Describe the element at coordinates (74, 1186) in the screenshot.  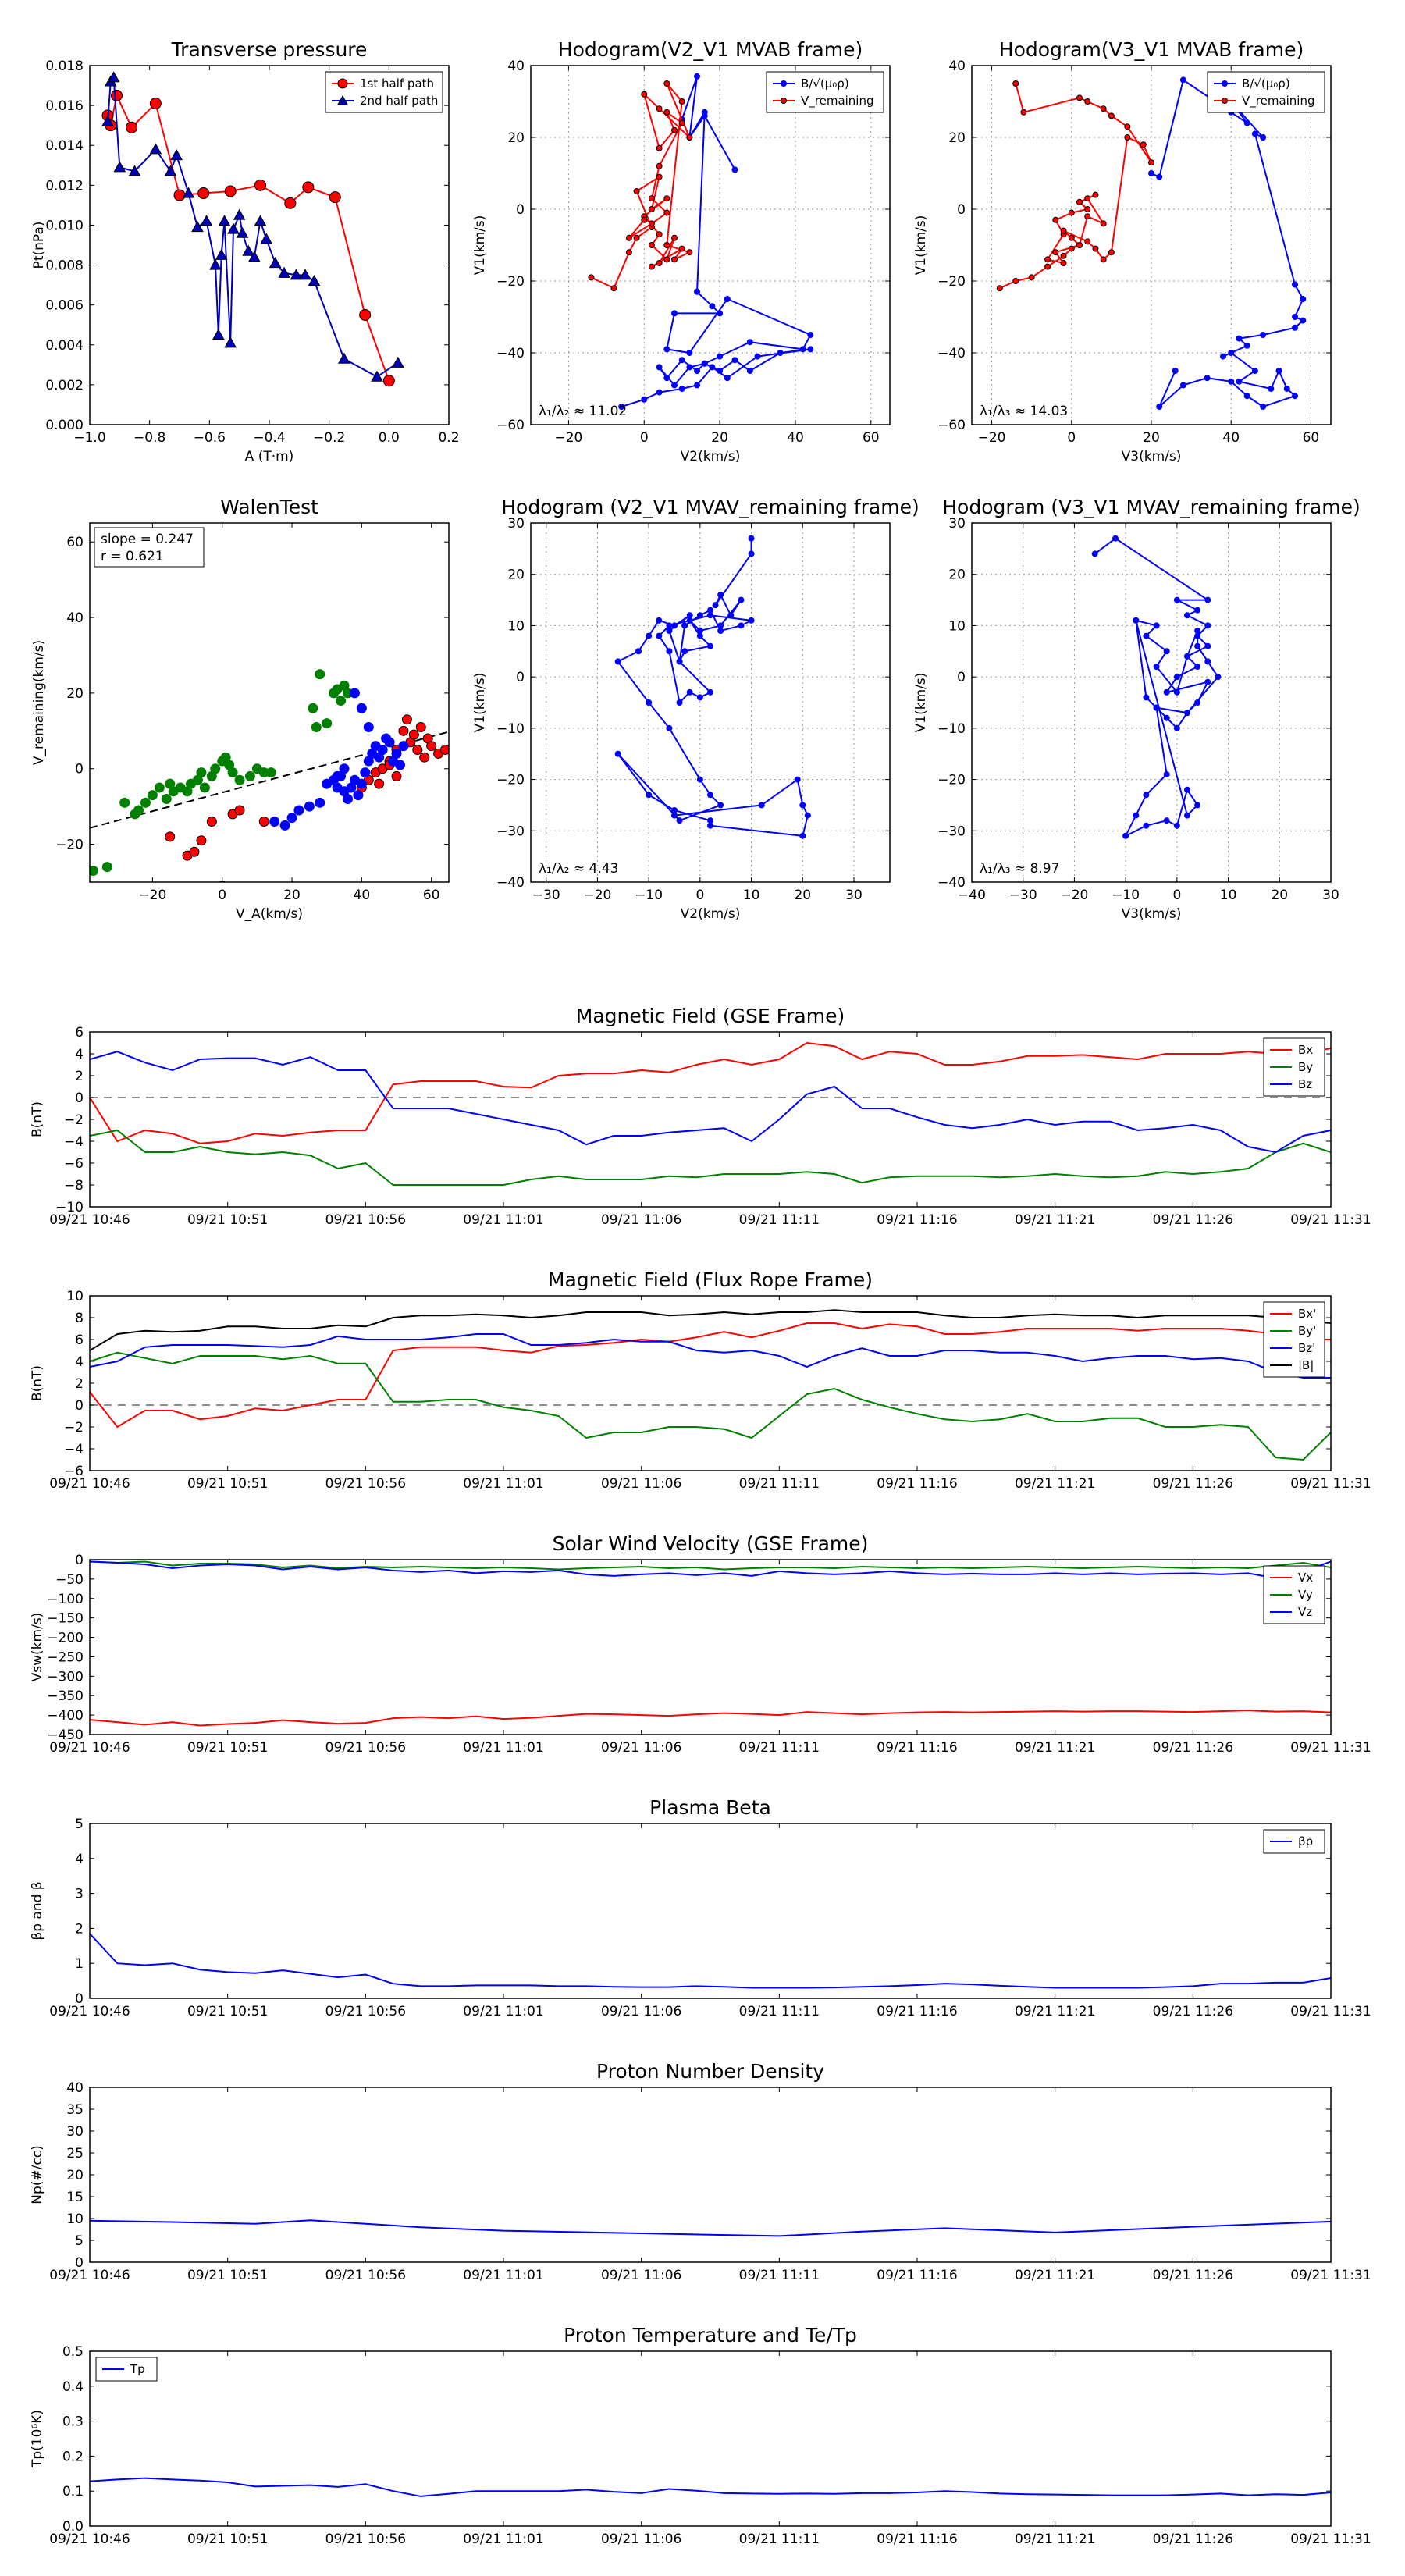
I see `y-tick-label: −8` at that location.